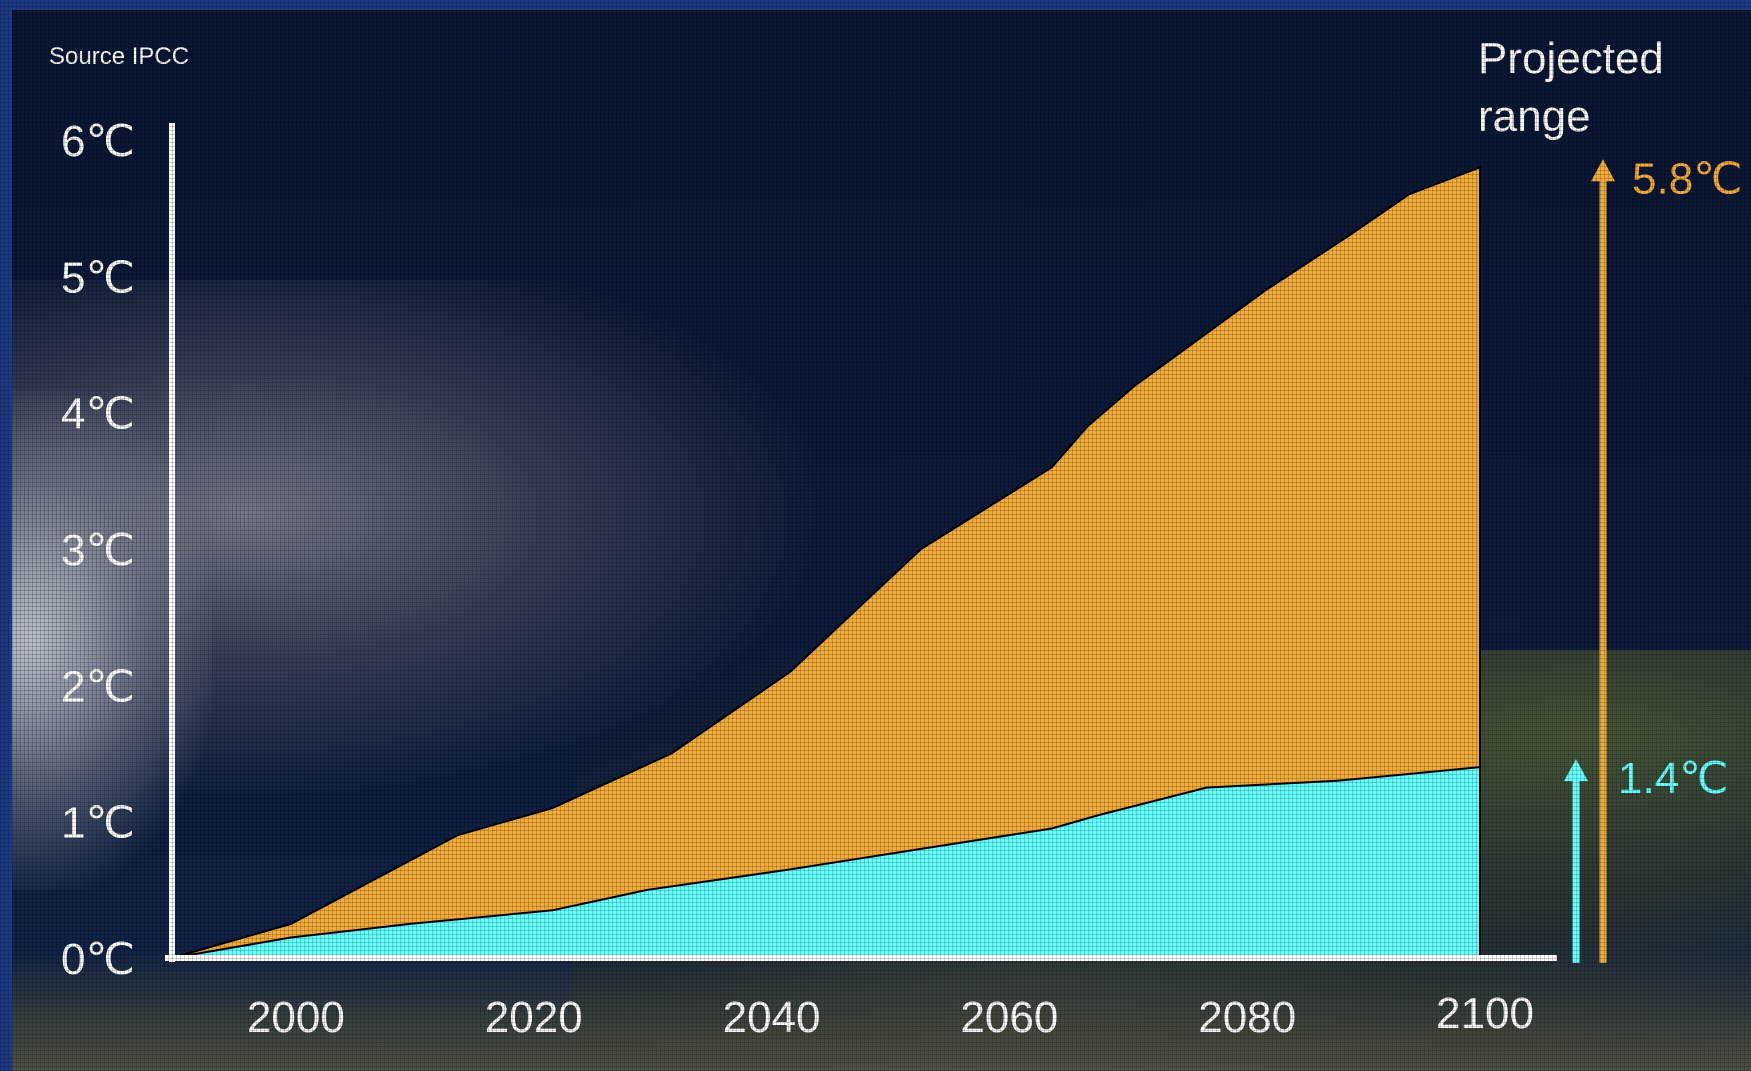 The image size is (1751, 1071). I want to click on y-tick-labels: 0℃ 1℃ 2℃ 3℃ 4℃ 5℃ 6℃, so click(98, 550).